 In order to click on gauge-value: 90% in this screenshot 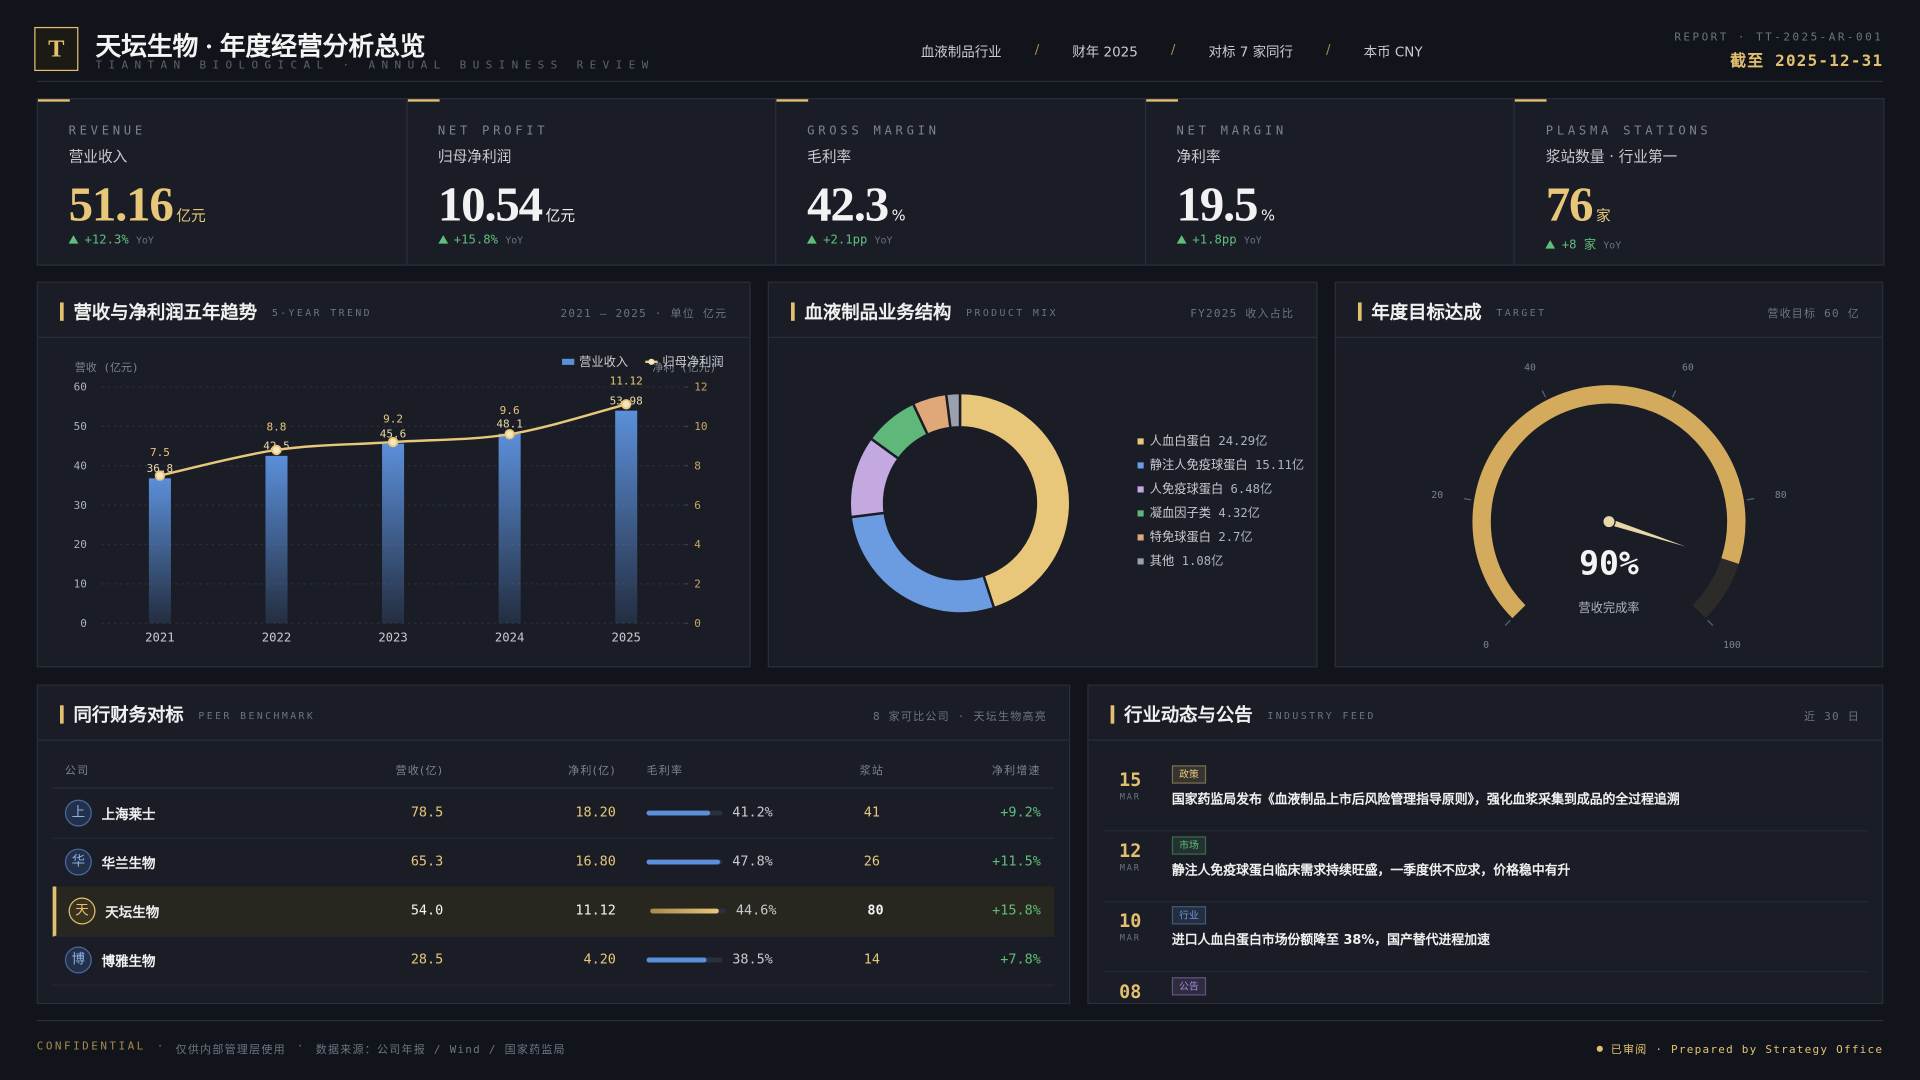, I will do `click(1609, 562)`.